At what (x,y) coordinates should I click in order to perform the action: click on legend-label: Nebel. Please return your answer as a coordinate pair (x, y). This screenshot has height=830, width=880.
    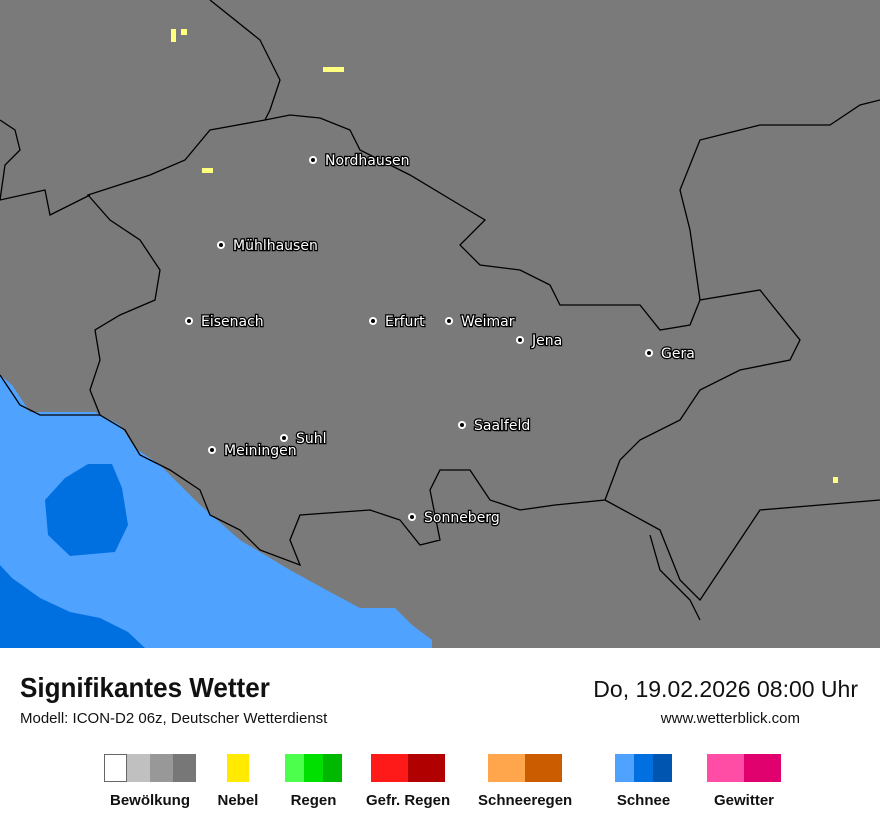
    Looking at the image, I should click on (238, 800).